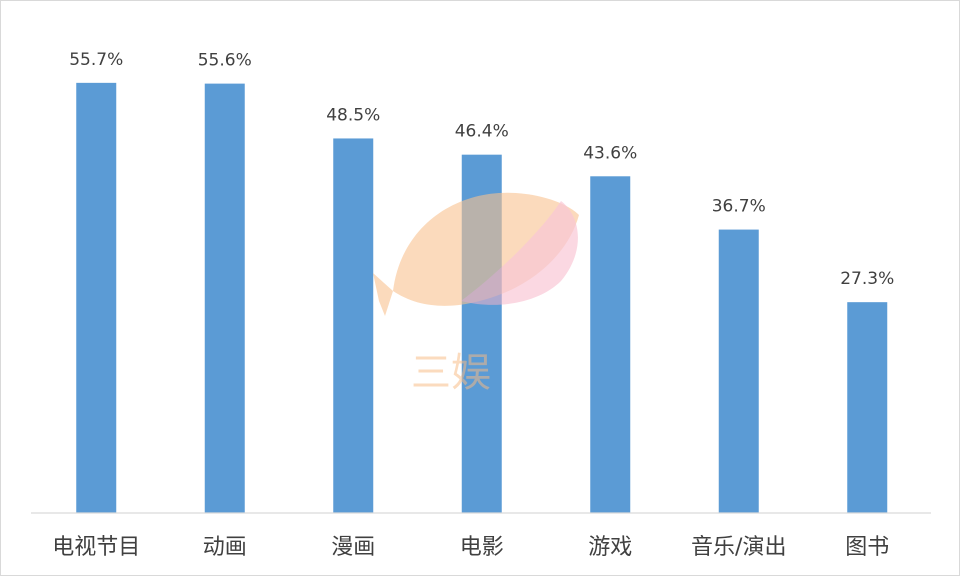  I want to click on data-label-5: 36.7%, so click(739, 207).